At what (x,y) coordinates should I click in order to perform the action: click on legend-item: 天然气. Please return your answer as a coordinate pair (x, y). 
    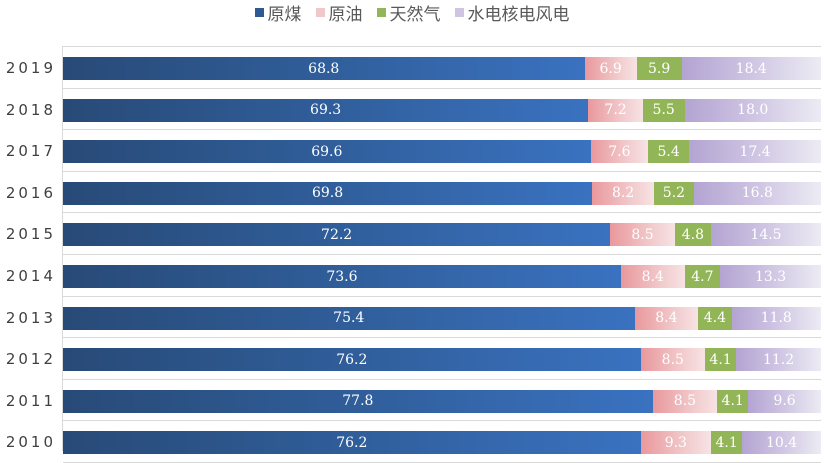
    Looking at the image, I should click on (408, 12).